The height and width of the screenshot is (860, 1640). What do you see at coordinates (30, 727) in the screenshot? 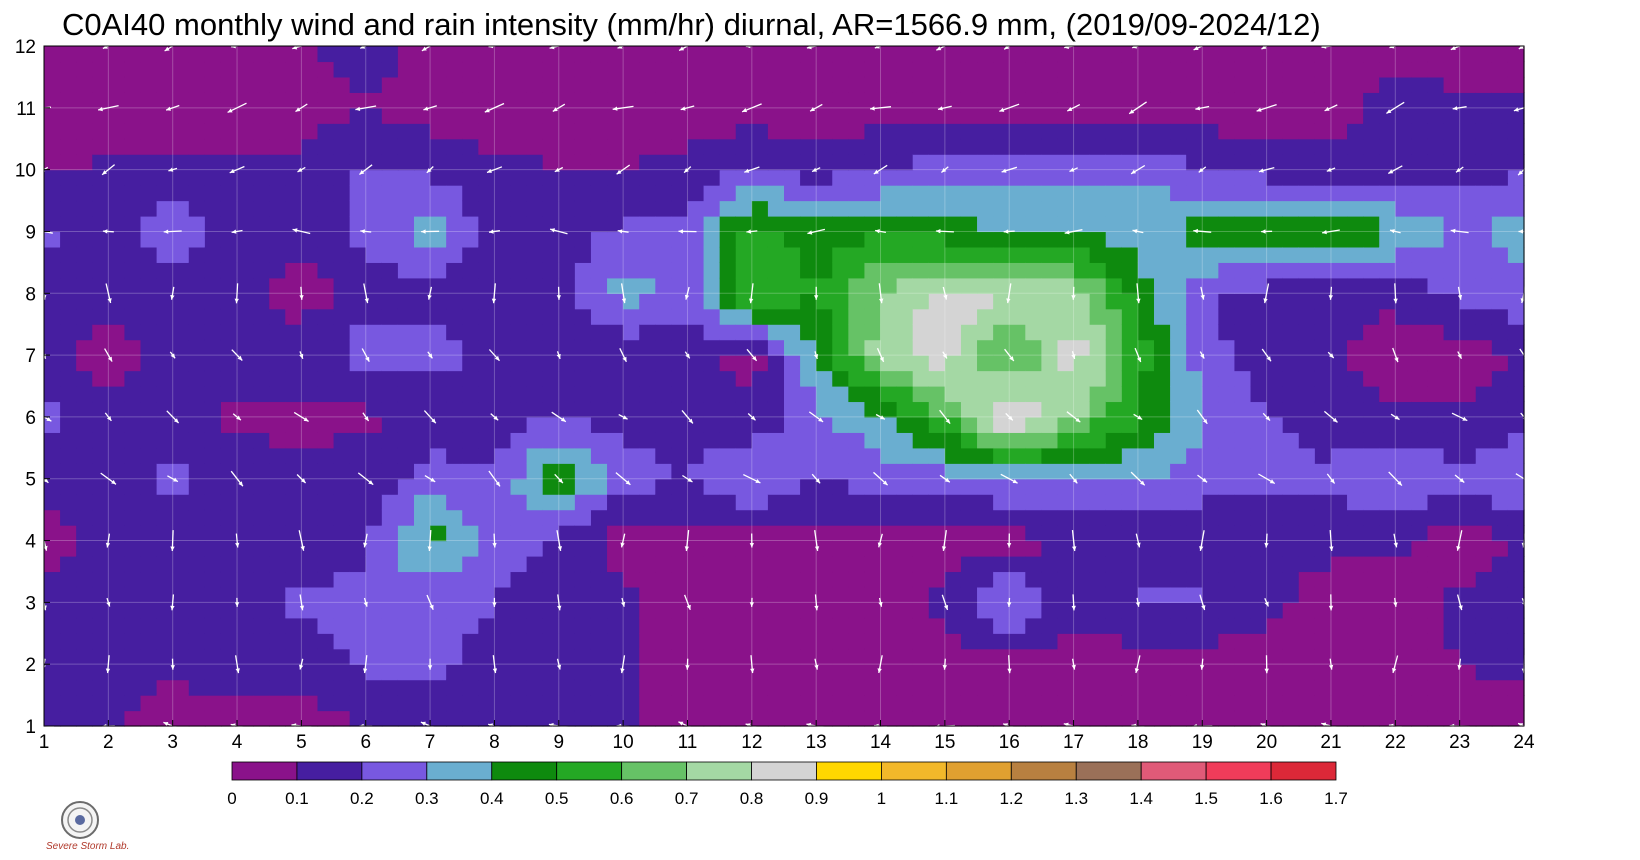
I see `y-tick-label: 1` at bounding box center [30, 727].